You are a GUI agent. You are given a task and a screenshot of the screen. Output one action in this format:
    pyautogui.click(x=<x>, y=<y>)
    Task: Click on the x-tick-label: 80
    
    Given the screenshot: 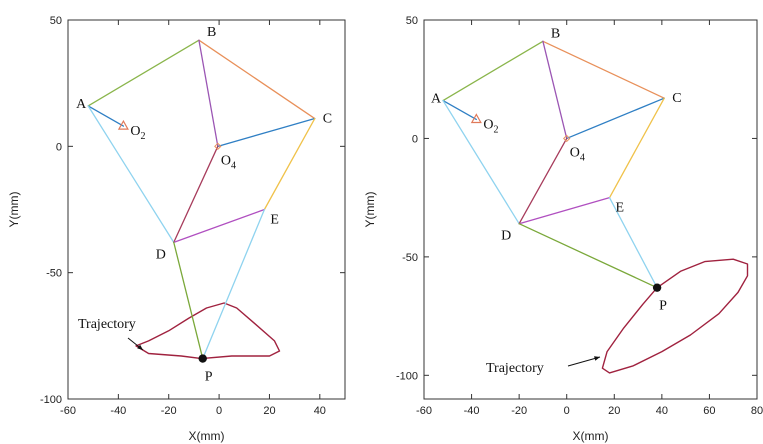 What is the action you would take?
    pyautogui.click(x=757, y=411)
    